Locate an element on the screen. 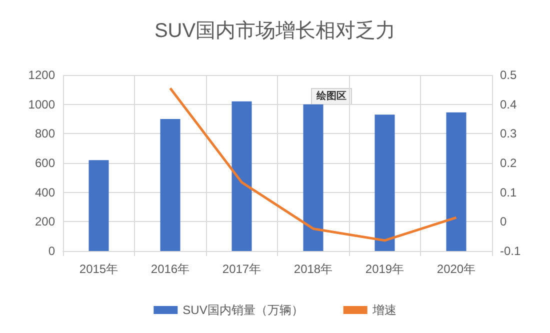 Image resolution: width=550 pixels, height=333 pixels. x-tick-label: 2018年 is located at coordinates (313, 269).